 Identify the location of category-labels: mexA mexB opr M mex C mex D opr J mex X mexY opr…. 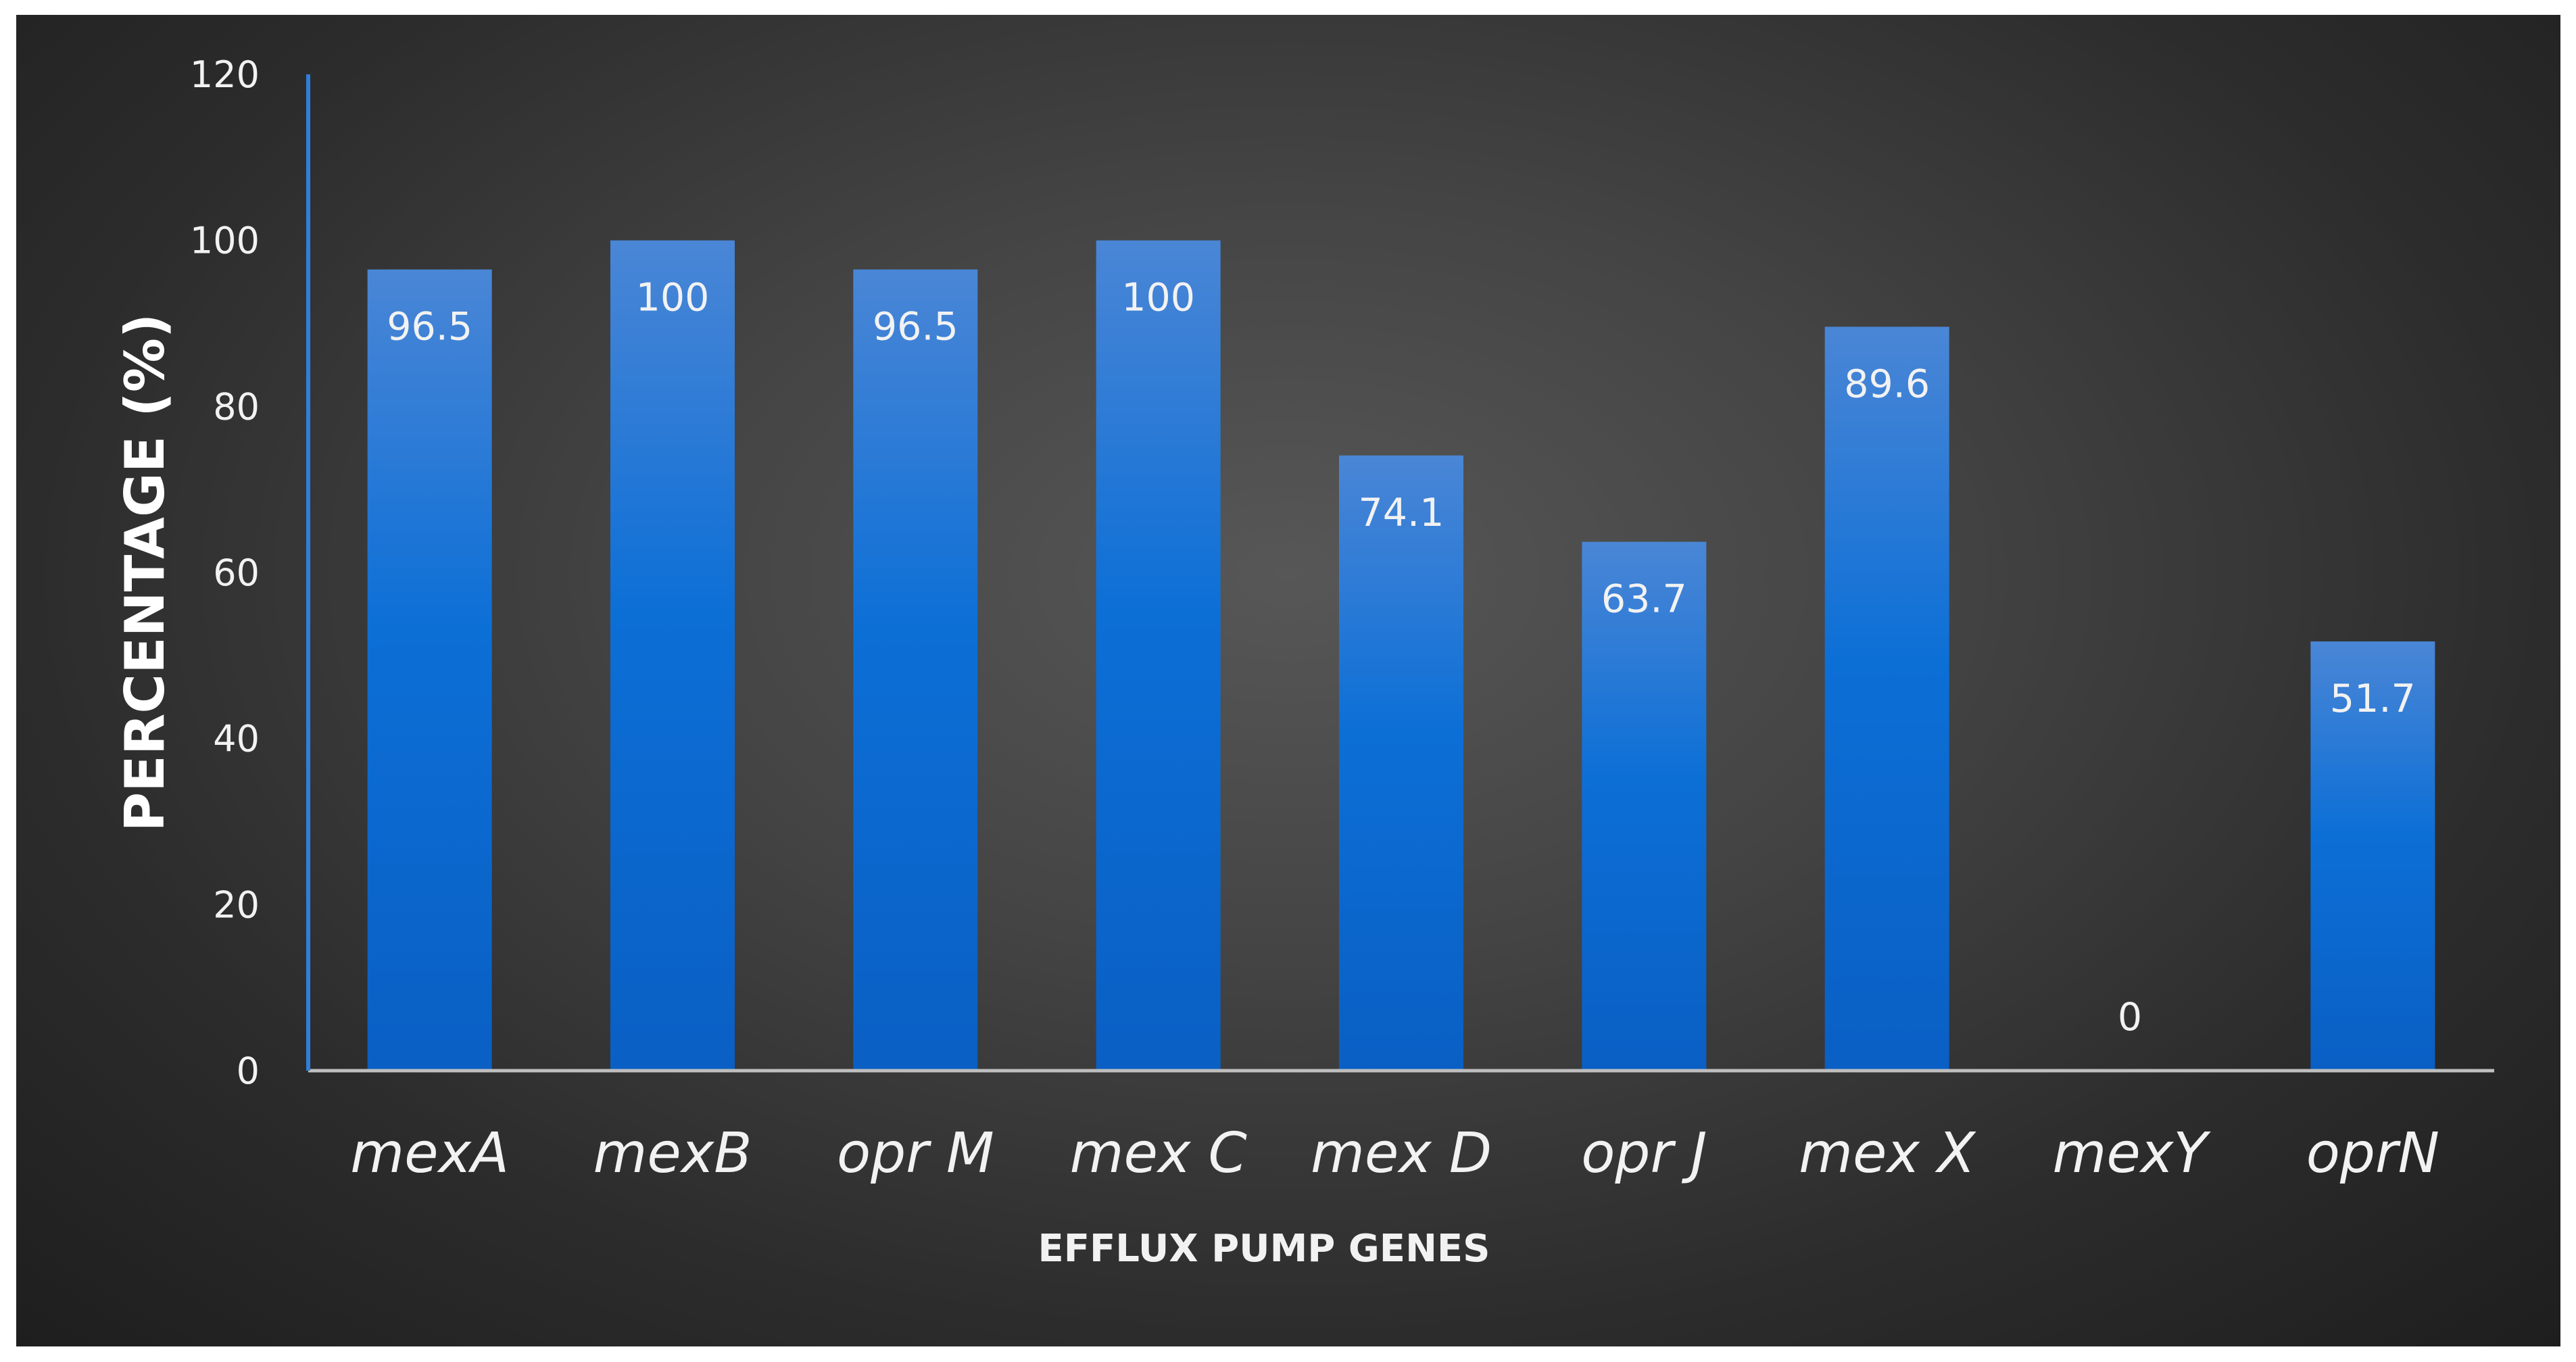
(1394, 1153).